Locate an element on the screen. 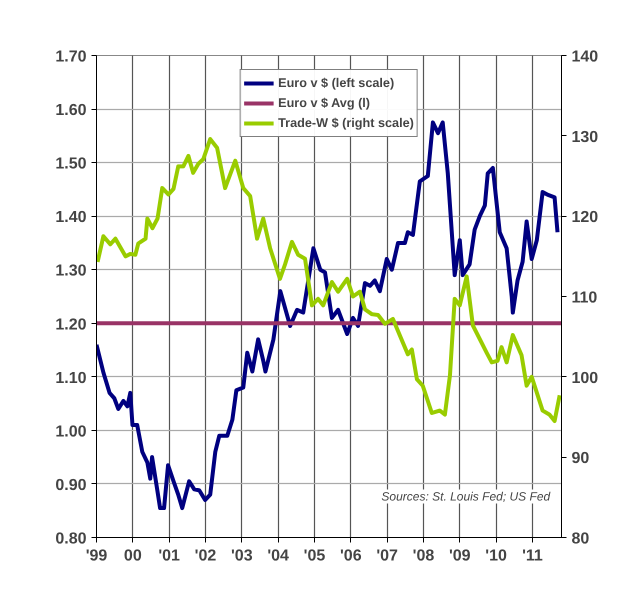 This screenshot has height=595, width=626. x-tick-label: 00 is located at coordinates (133, 556).